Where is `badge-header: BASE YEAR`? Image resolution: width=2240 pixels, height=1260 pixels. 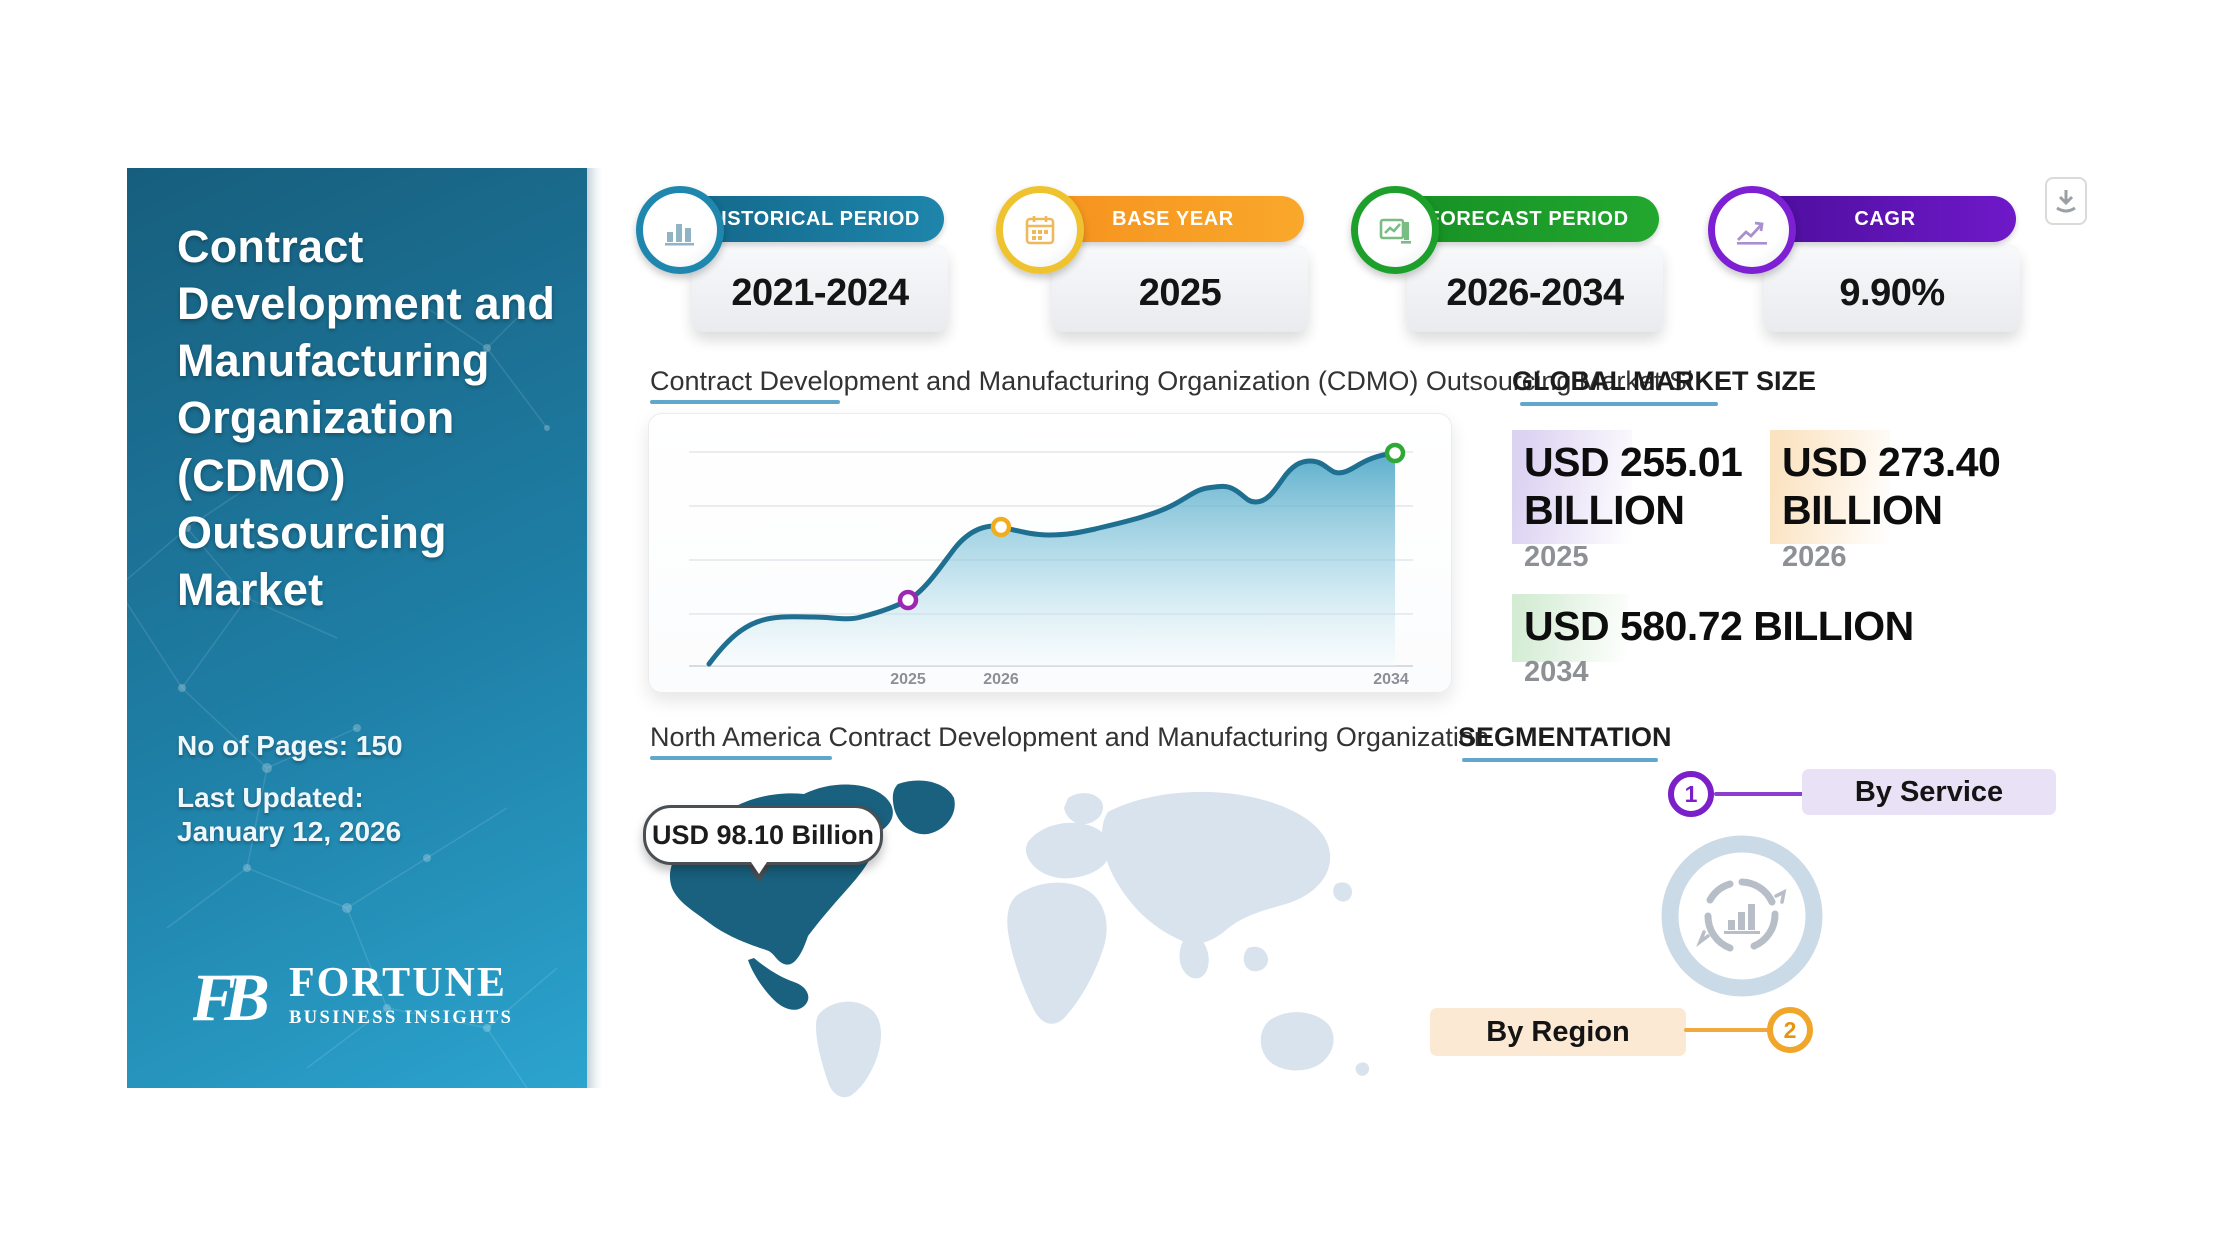
badge-header: BASE YEAR is located at coordinates (1173, 219).